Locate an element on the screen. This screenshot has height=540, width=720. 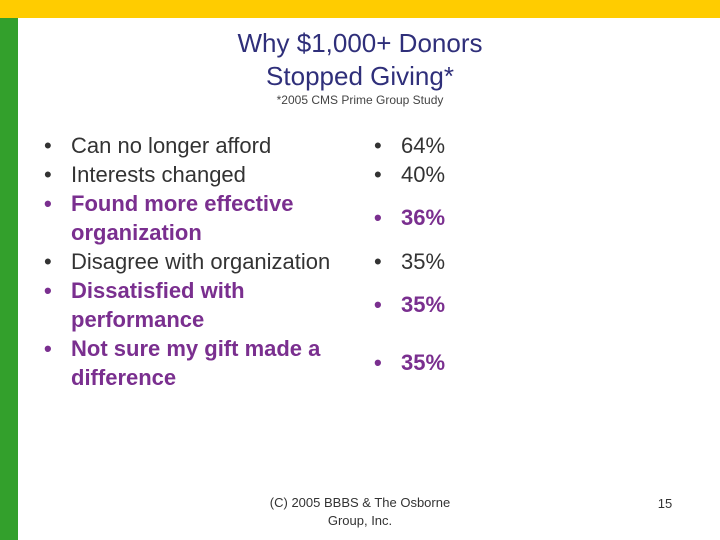
slide-title-line-2: Stopped Giving* is located at coordinates (360, 76).